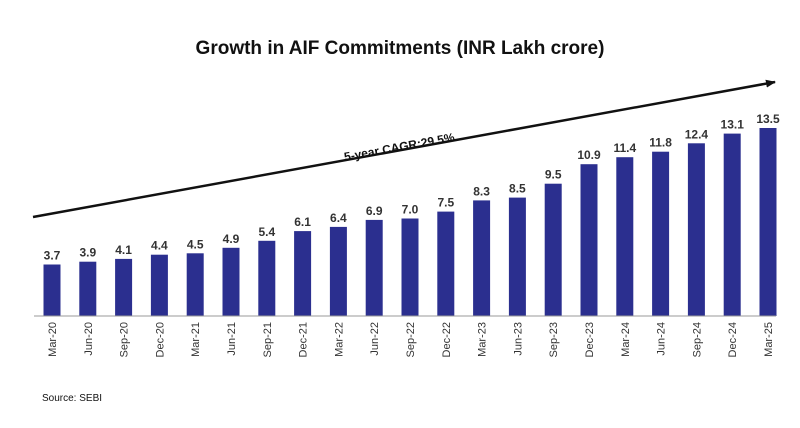  I want to click on bar-value-label: 13.5, so click(768, 119).